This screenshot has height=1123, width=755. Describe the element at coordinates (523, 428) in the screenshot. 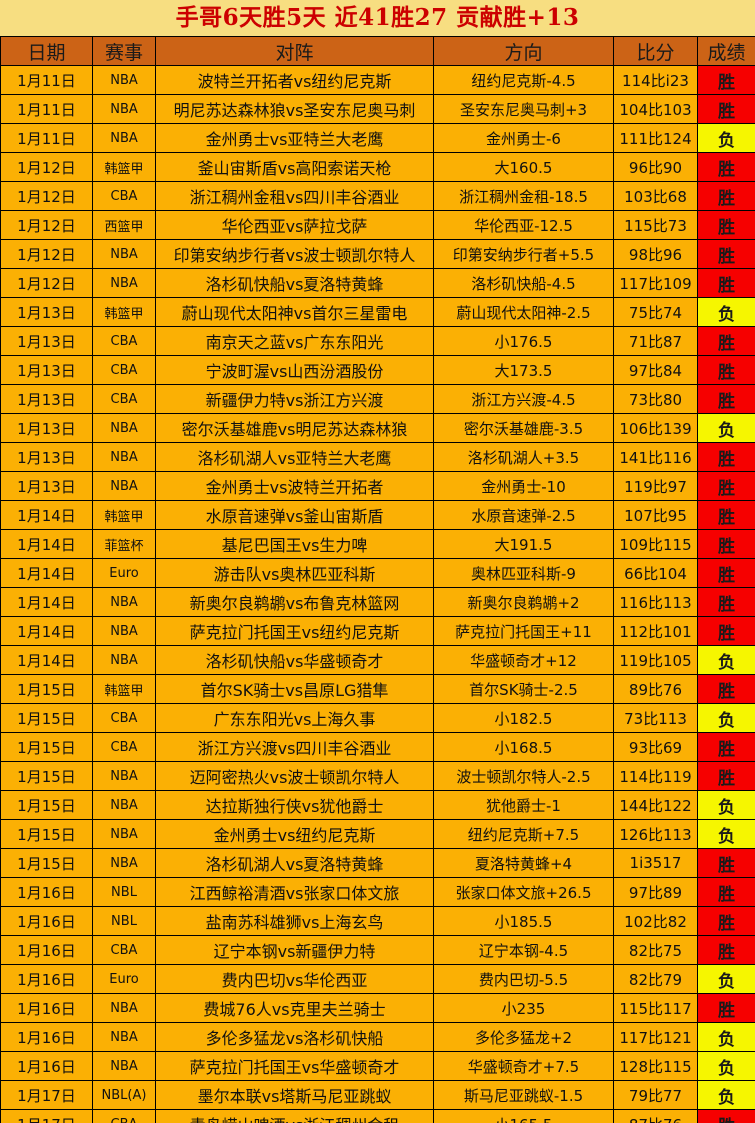

I see `cell-direction: 密尔沃基雄鹿-3.5` at that location.